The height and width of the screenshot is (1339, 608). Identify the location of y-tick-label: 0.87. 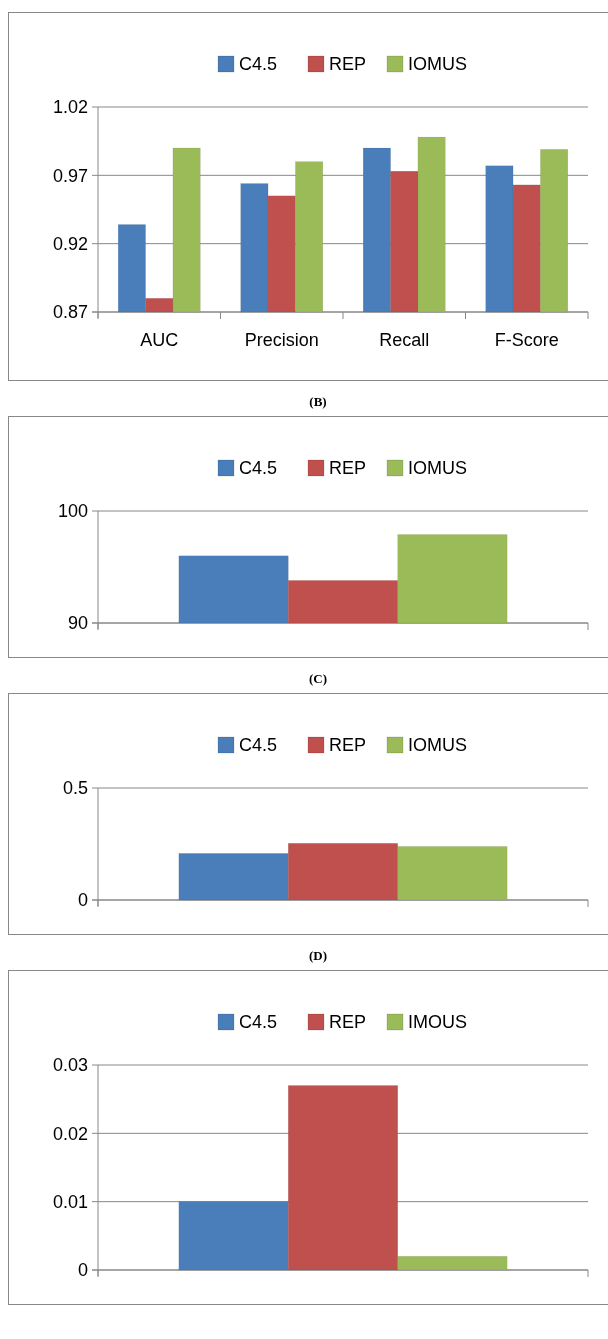
(70, 312).